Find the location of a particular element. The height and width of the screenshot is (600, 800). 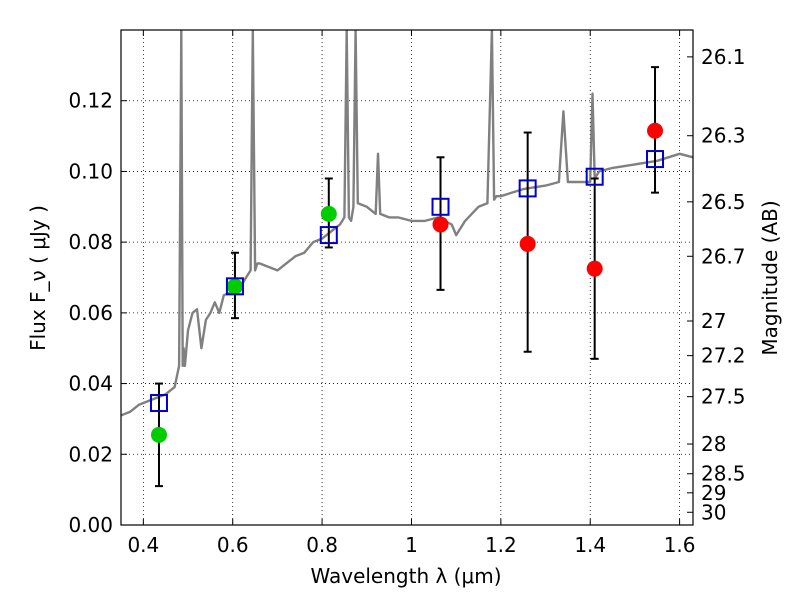

y-tick-label: 0.00 is located at coordinates (90, 525).